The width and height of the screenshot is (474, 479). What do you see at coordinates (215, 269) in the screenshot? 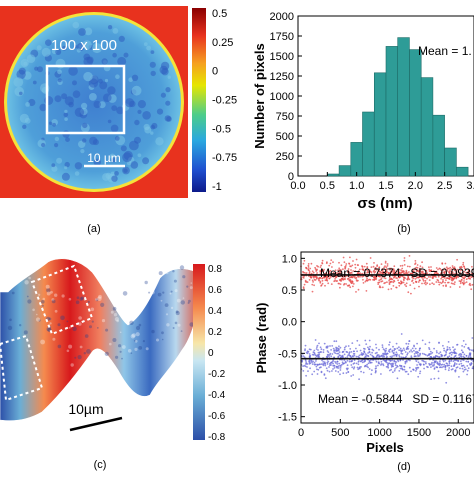
I see `colorbar-tick-label: 0.8` at bounding box center [215, 269].